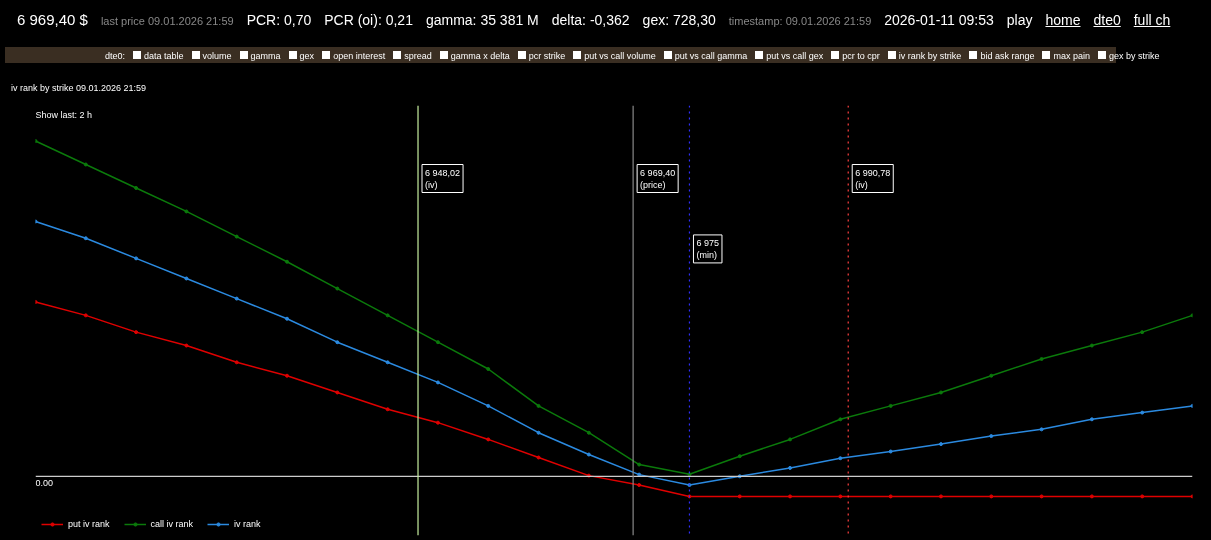  What do you see at coordinates (590, 20) in the screenshot?
I see `text: delta: -0,362` at bounding box center [590, 20].